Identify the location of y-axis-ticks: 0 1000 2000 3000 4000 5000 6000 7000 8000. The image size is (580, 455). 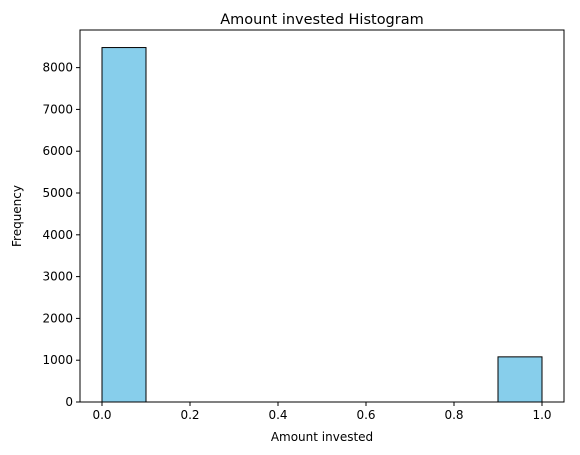
(61, 235).